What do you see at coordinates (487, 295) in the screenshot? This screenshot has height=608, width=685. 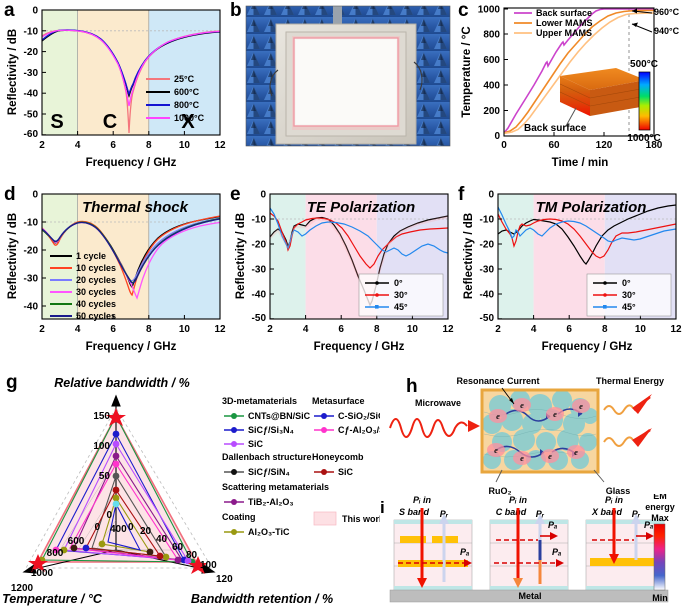 I see `f-ytick-4: -40` at bounding box center [487, 295].